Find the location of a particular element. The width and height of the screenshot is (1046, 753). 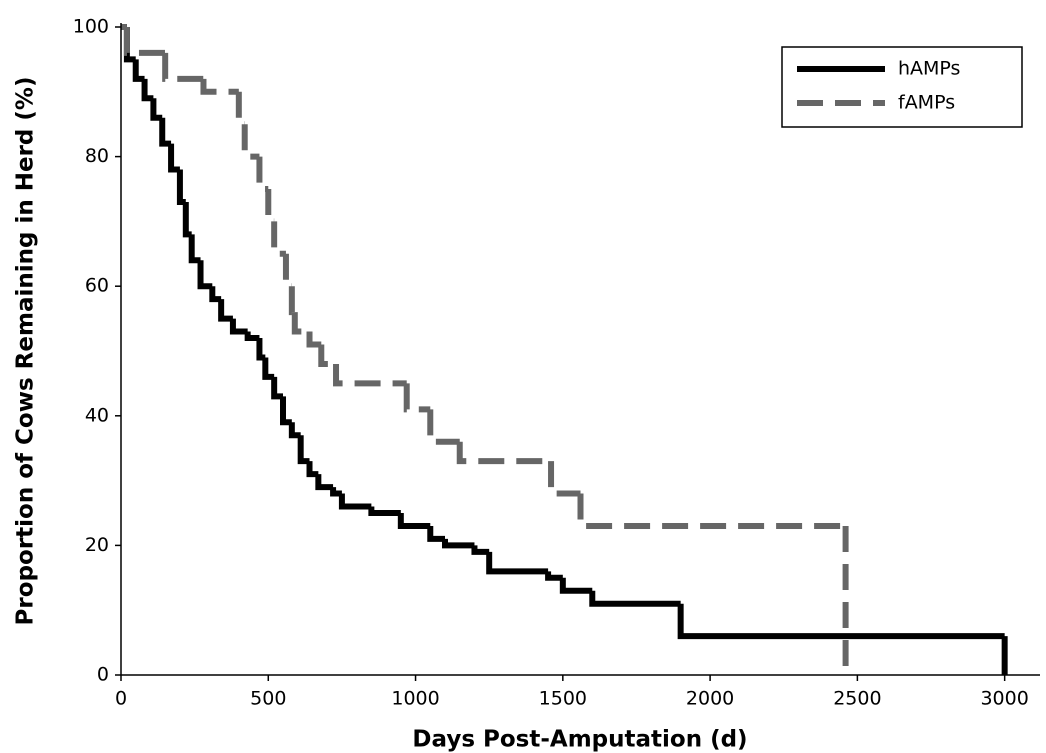

y-tick-label: 20 is located at coordinates (97, 545).